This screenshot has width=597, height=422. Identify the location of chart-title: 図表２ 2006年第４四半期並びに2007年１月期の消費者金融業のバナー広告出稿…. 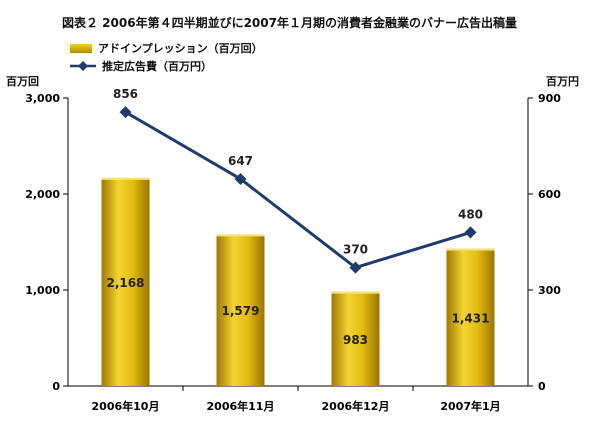
(289, 23).